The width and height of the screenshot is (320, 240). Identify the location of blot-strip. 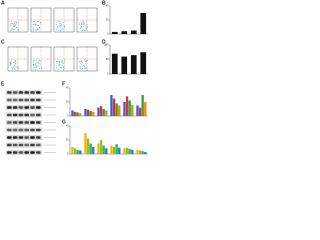
(24, 100).